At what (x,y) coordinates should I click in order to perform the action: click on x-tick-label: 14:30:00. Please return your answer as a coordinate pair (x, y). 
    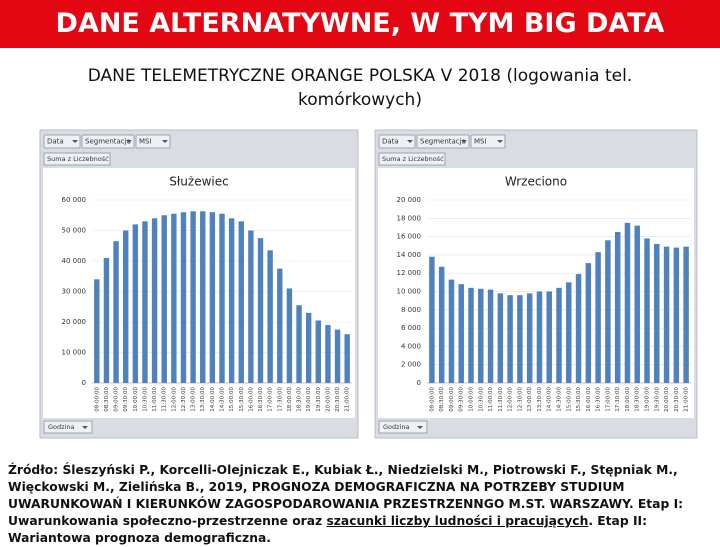
    Looking at the image, I should click on (223, 399).